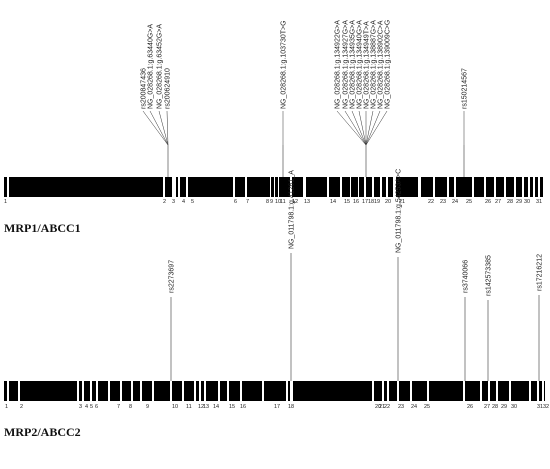  I want to click on mrp1-intron-gaps, so click(276, 187).